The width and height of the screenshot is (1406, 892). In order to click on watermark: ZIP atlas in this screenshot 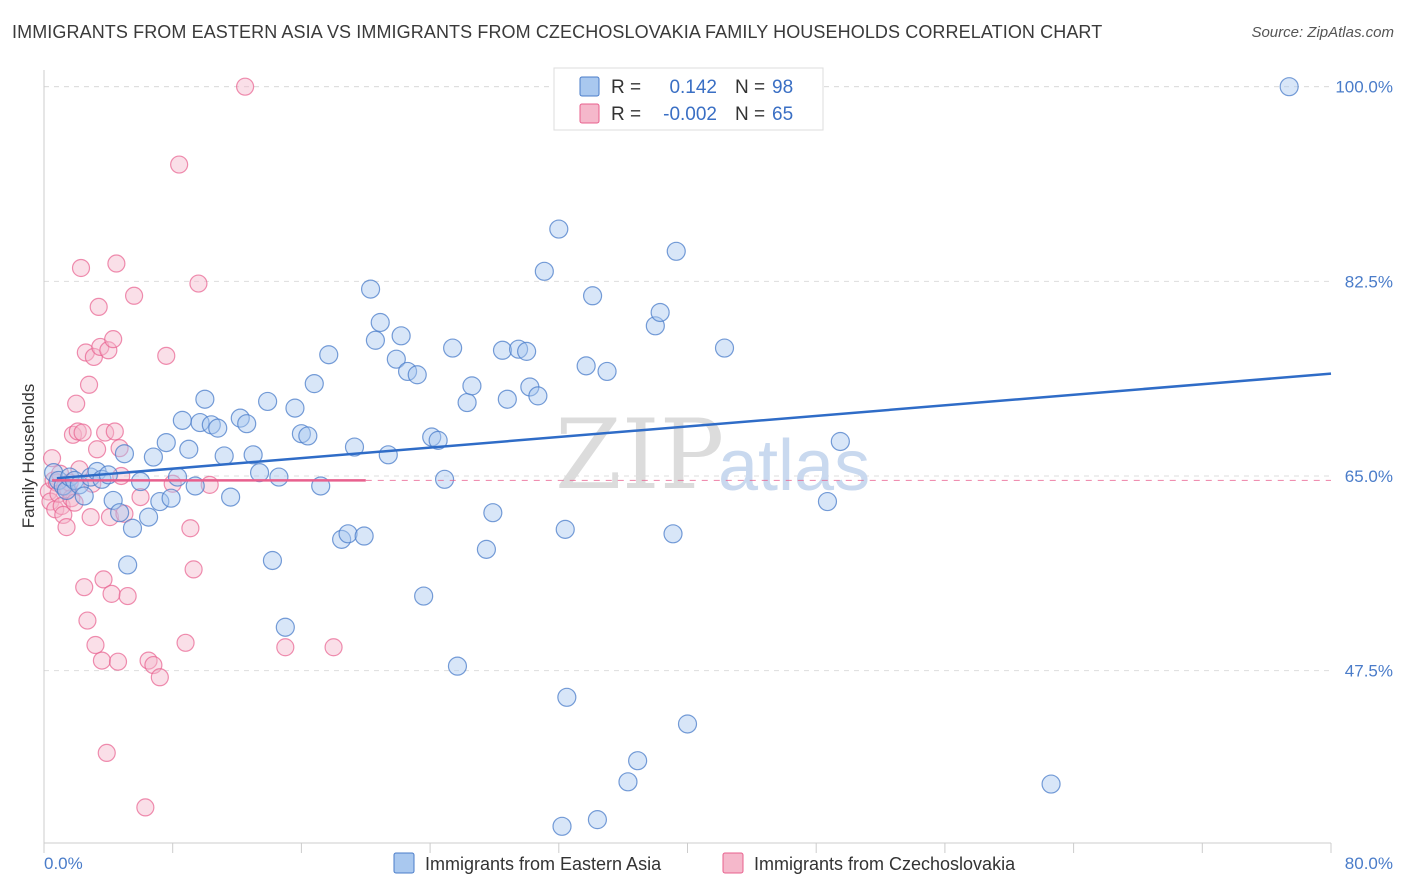, I will do `click(712, 455)`.